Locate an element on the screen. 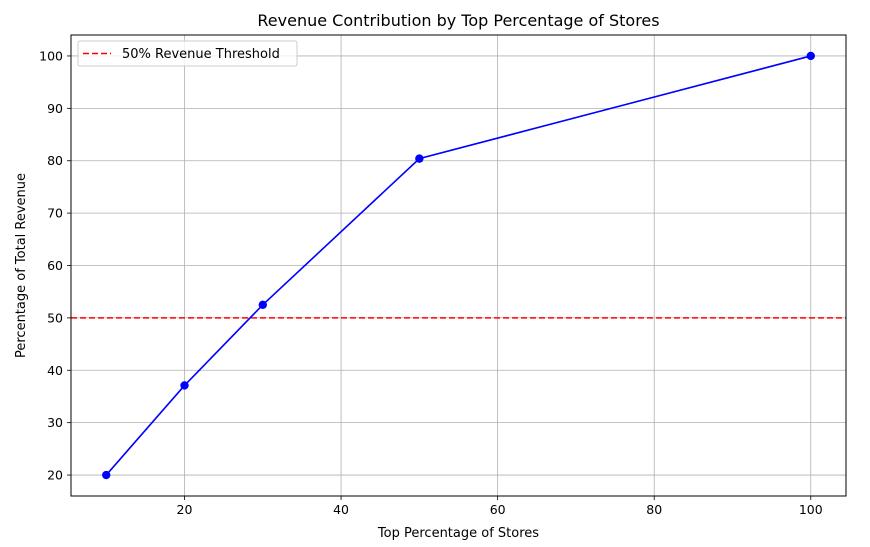 The height and width of the screenshot is (547, 870). legend-box is located at coordinates (187, 53).